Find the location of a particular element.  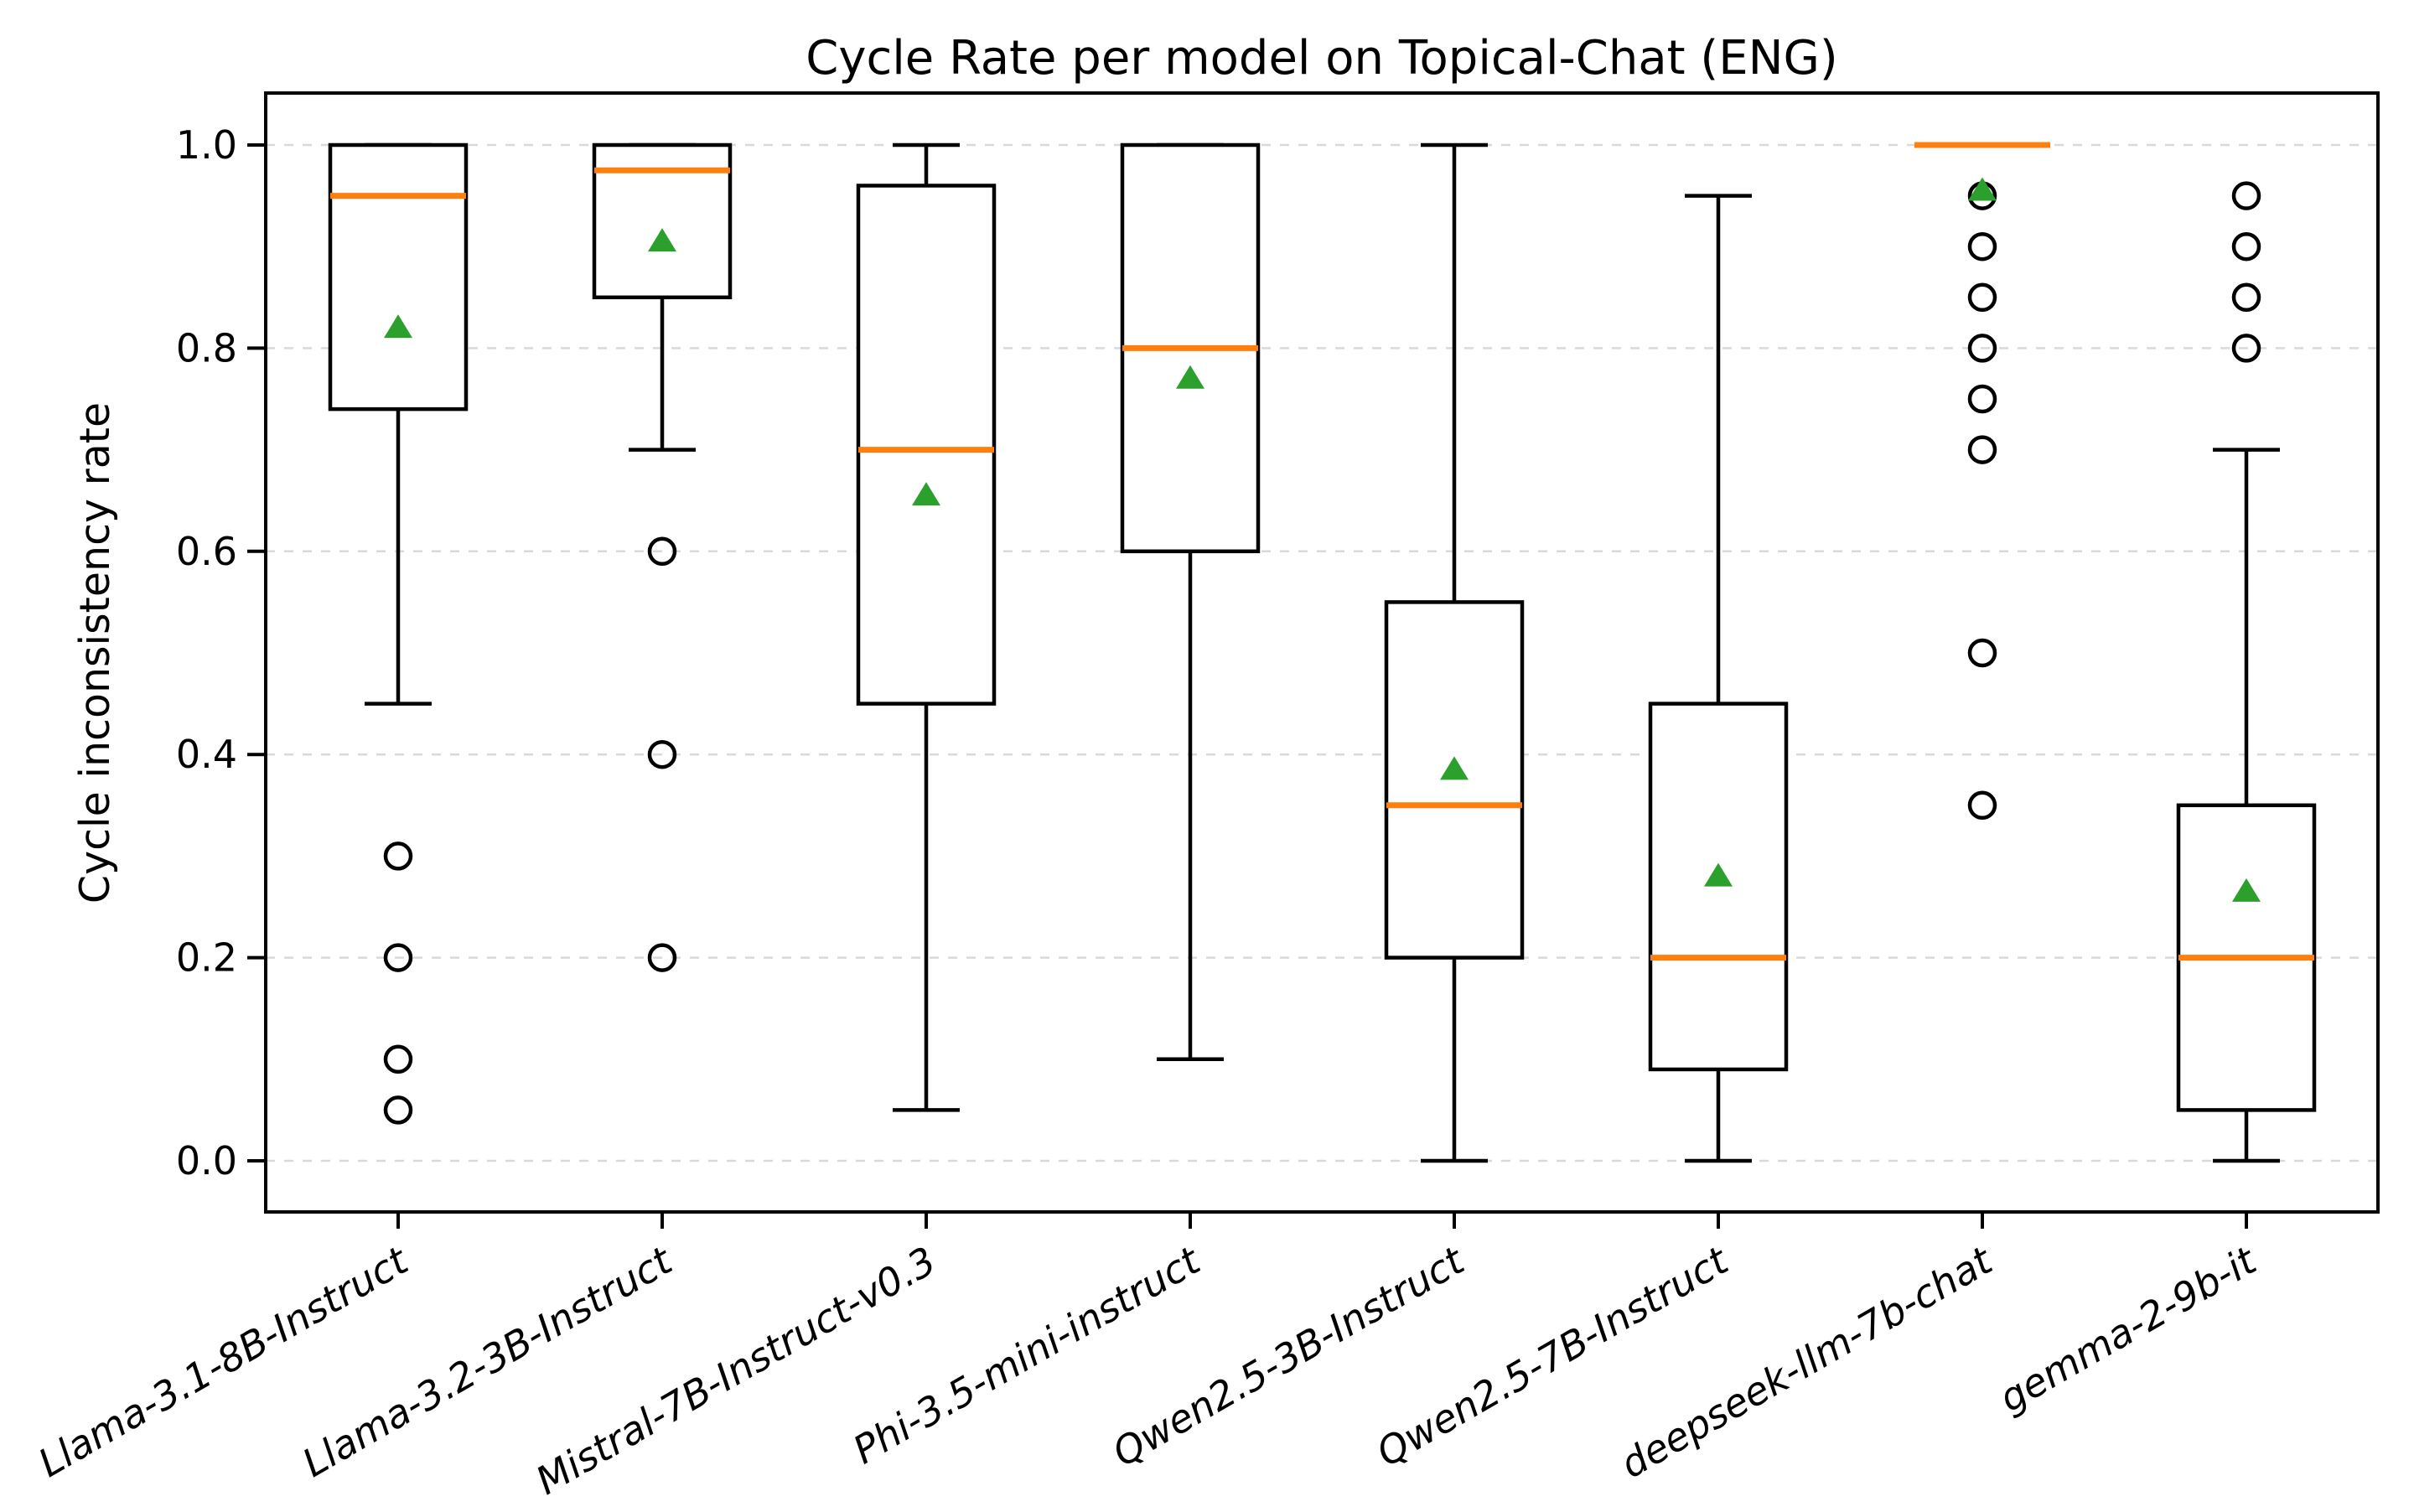

y-axis-label: Cycle inconsistency rate is located at coordinates (95, 653).